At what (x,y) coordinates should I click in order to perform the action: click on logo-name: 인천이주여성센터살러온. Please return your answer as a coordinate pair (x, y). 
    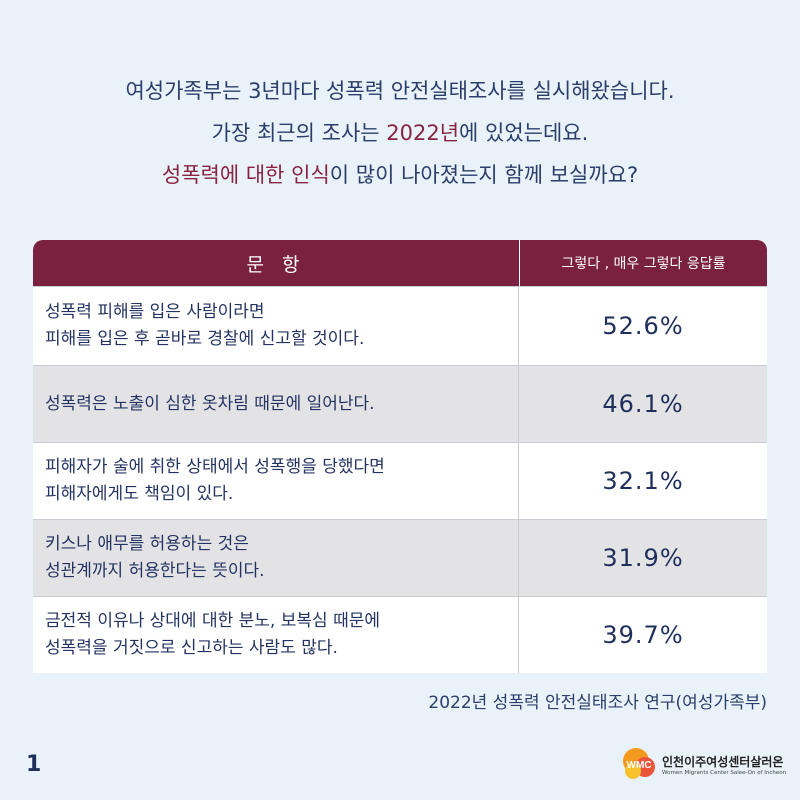
    Looking at the image, I should click on (723, 761).